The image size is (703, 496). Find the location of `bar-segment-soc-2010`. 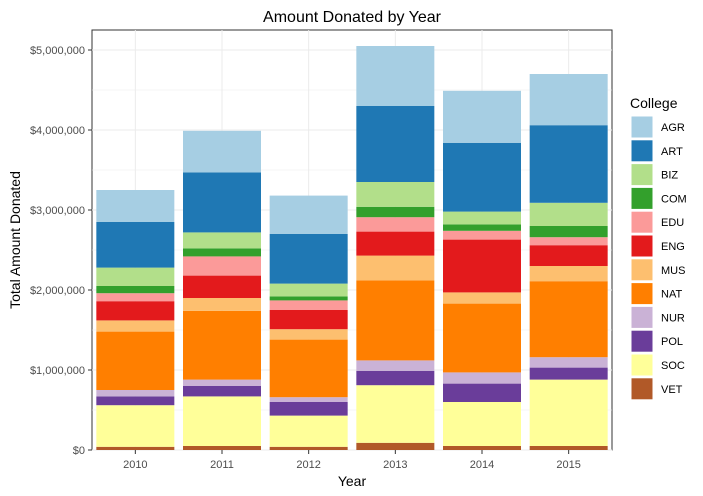

bar-segment-soc-2010 is located at coordinates (135, 426).